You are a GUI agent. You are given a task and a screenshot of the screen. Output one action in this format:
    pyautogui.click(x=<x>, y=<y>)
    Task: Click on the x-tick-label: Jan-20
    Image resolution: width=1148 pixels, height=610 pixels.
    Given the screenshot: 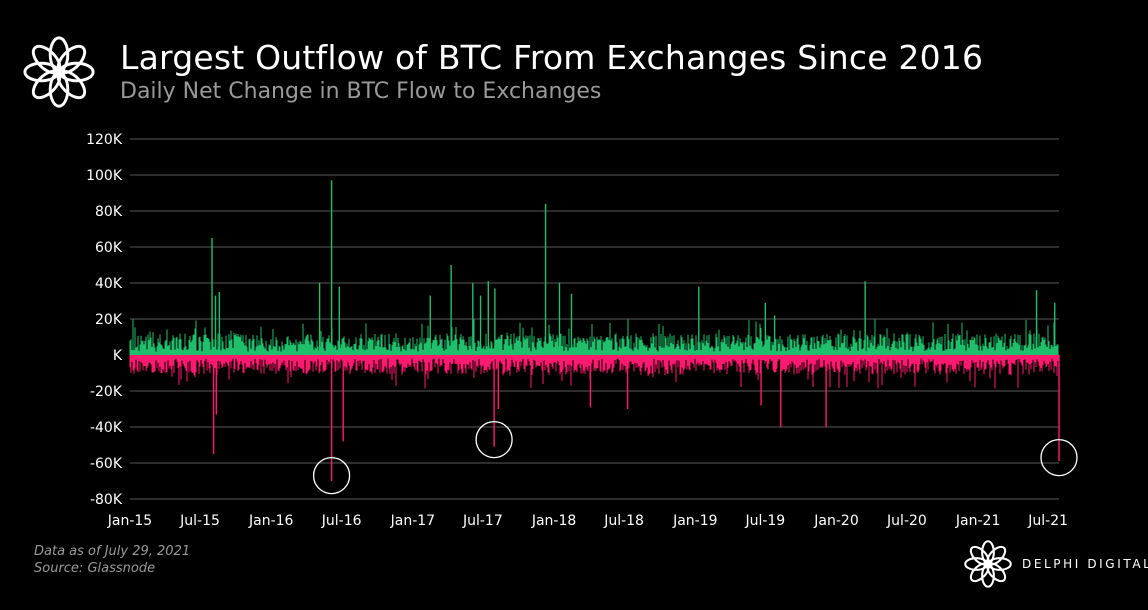 What is the action you would take?
    pyautogui.click(x=835, y=521)
    